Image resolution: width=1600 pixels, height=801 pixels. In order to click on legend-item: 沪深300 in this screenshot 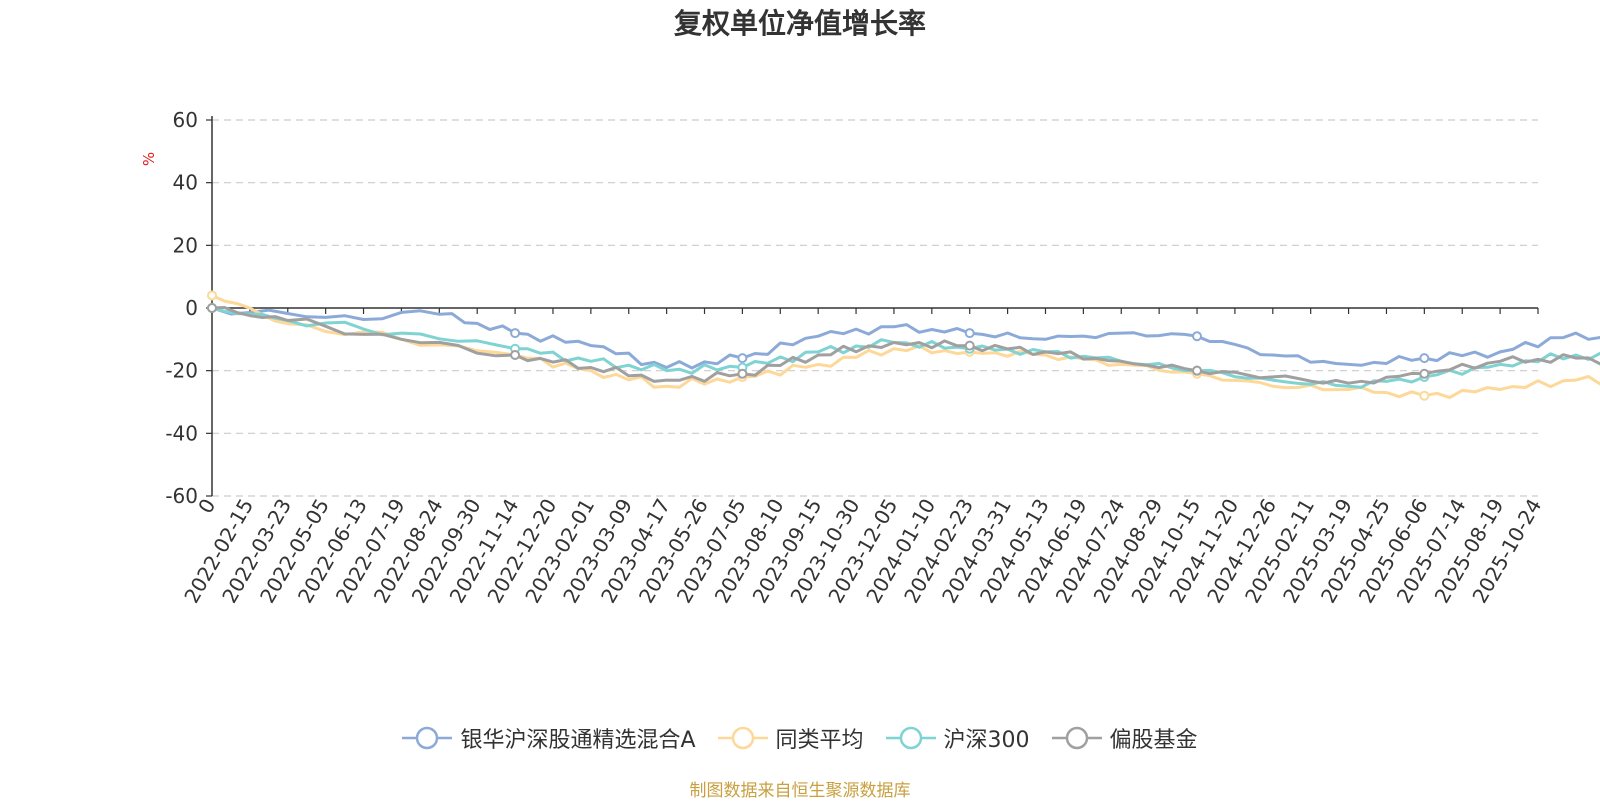, I will do `click(957, 738)`.